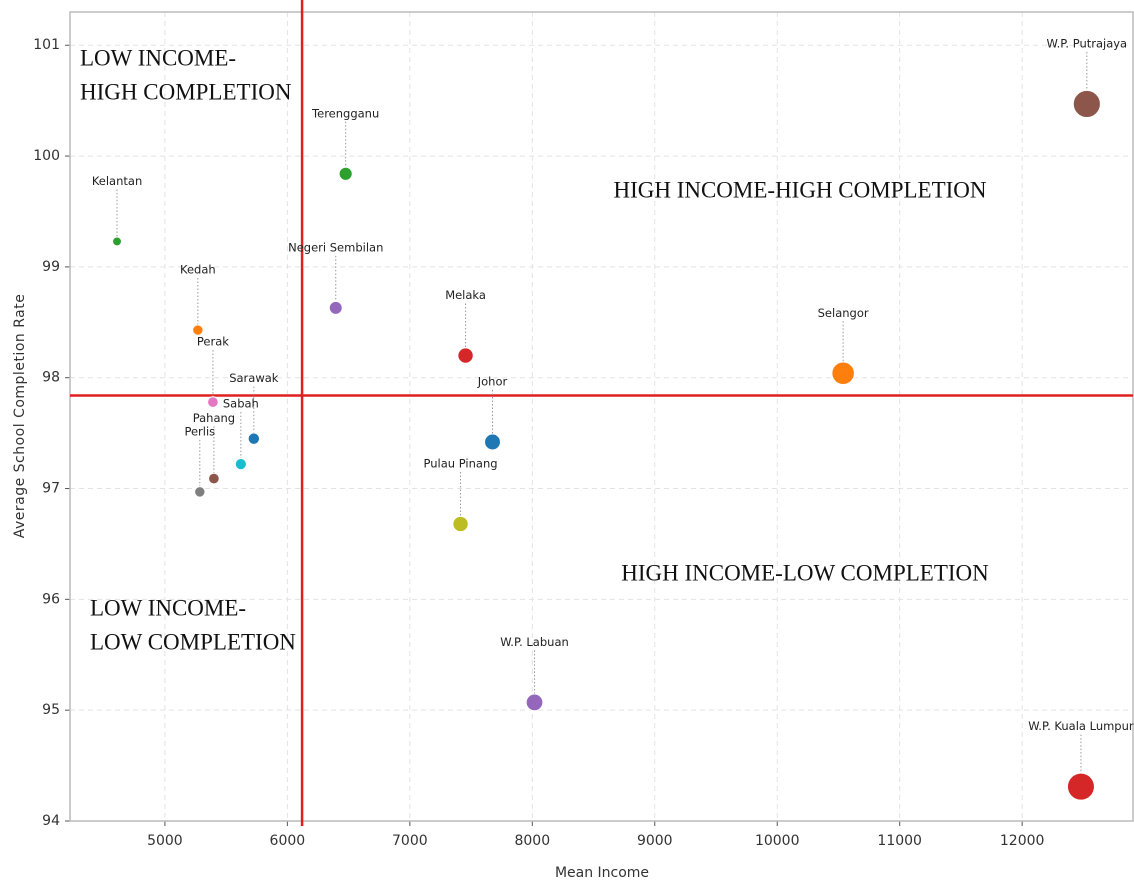 This screenshot has width=1134, height=891. Describe the element at coordinates (165, 841) in the screenshot. I see `x-tick-label: 5000` at that location.